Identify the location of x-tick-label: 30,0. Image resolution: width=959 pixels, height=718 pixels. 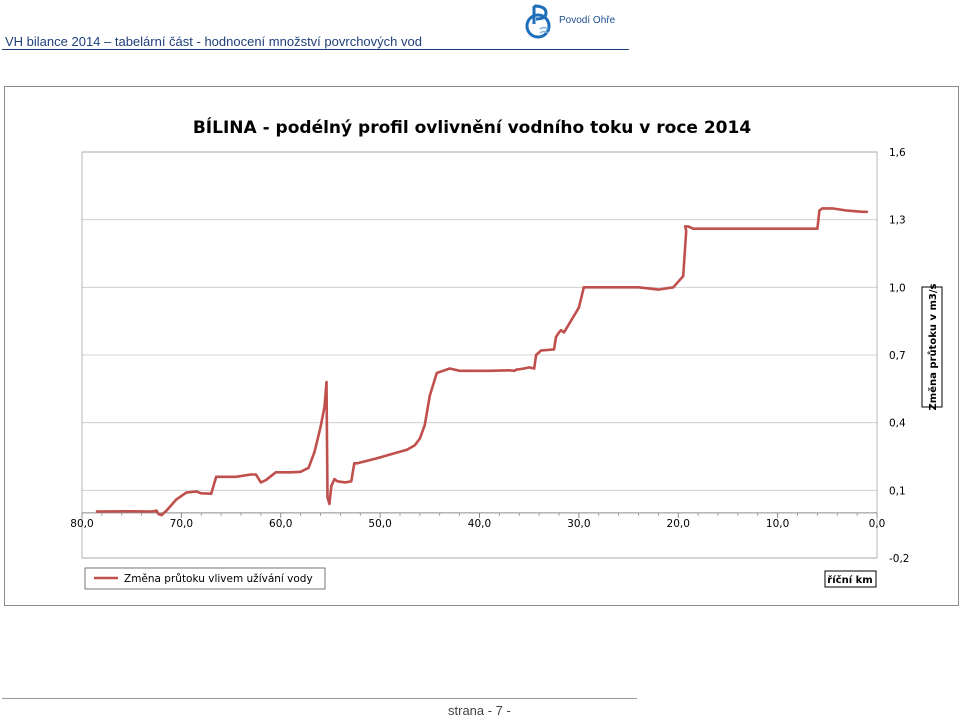
(578, 524).